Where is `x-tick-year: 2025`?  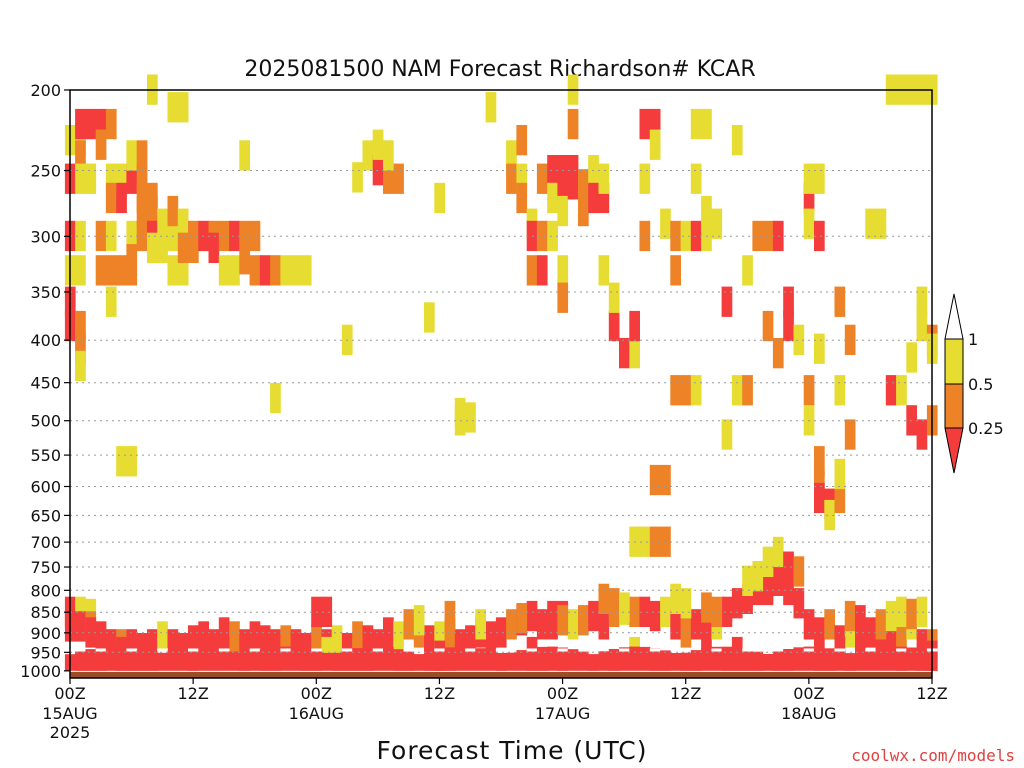
x-tick-year: 2025 is located at coordinates (70, 732).